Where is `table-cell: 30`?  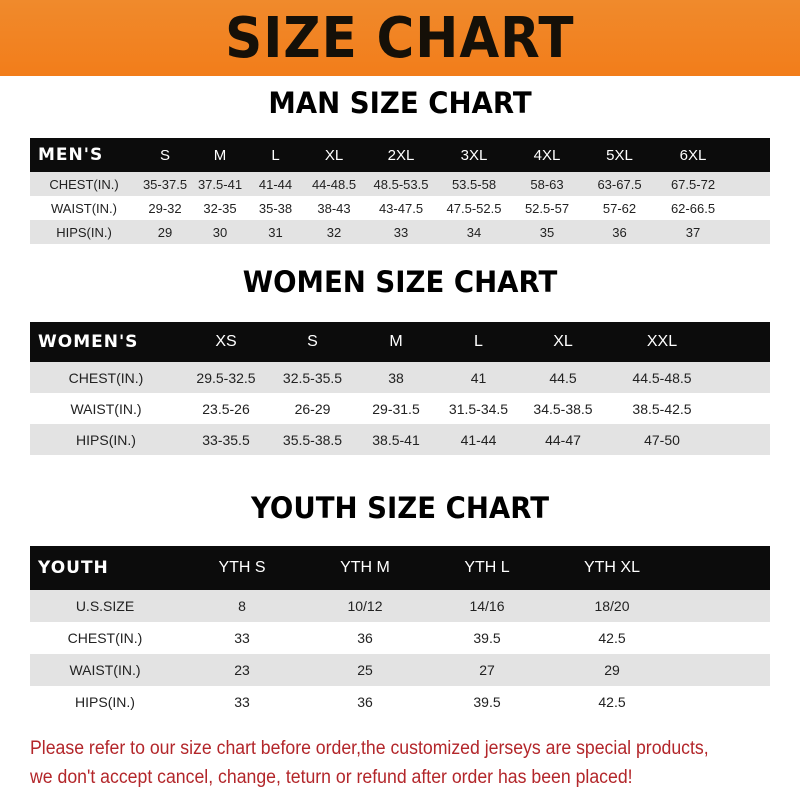
table-cell: 30 is located at coordinates (220, 232).